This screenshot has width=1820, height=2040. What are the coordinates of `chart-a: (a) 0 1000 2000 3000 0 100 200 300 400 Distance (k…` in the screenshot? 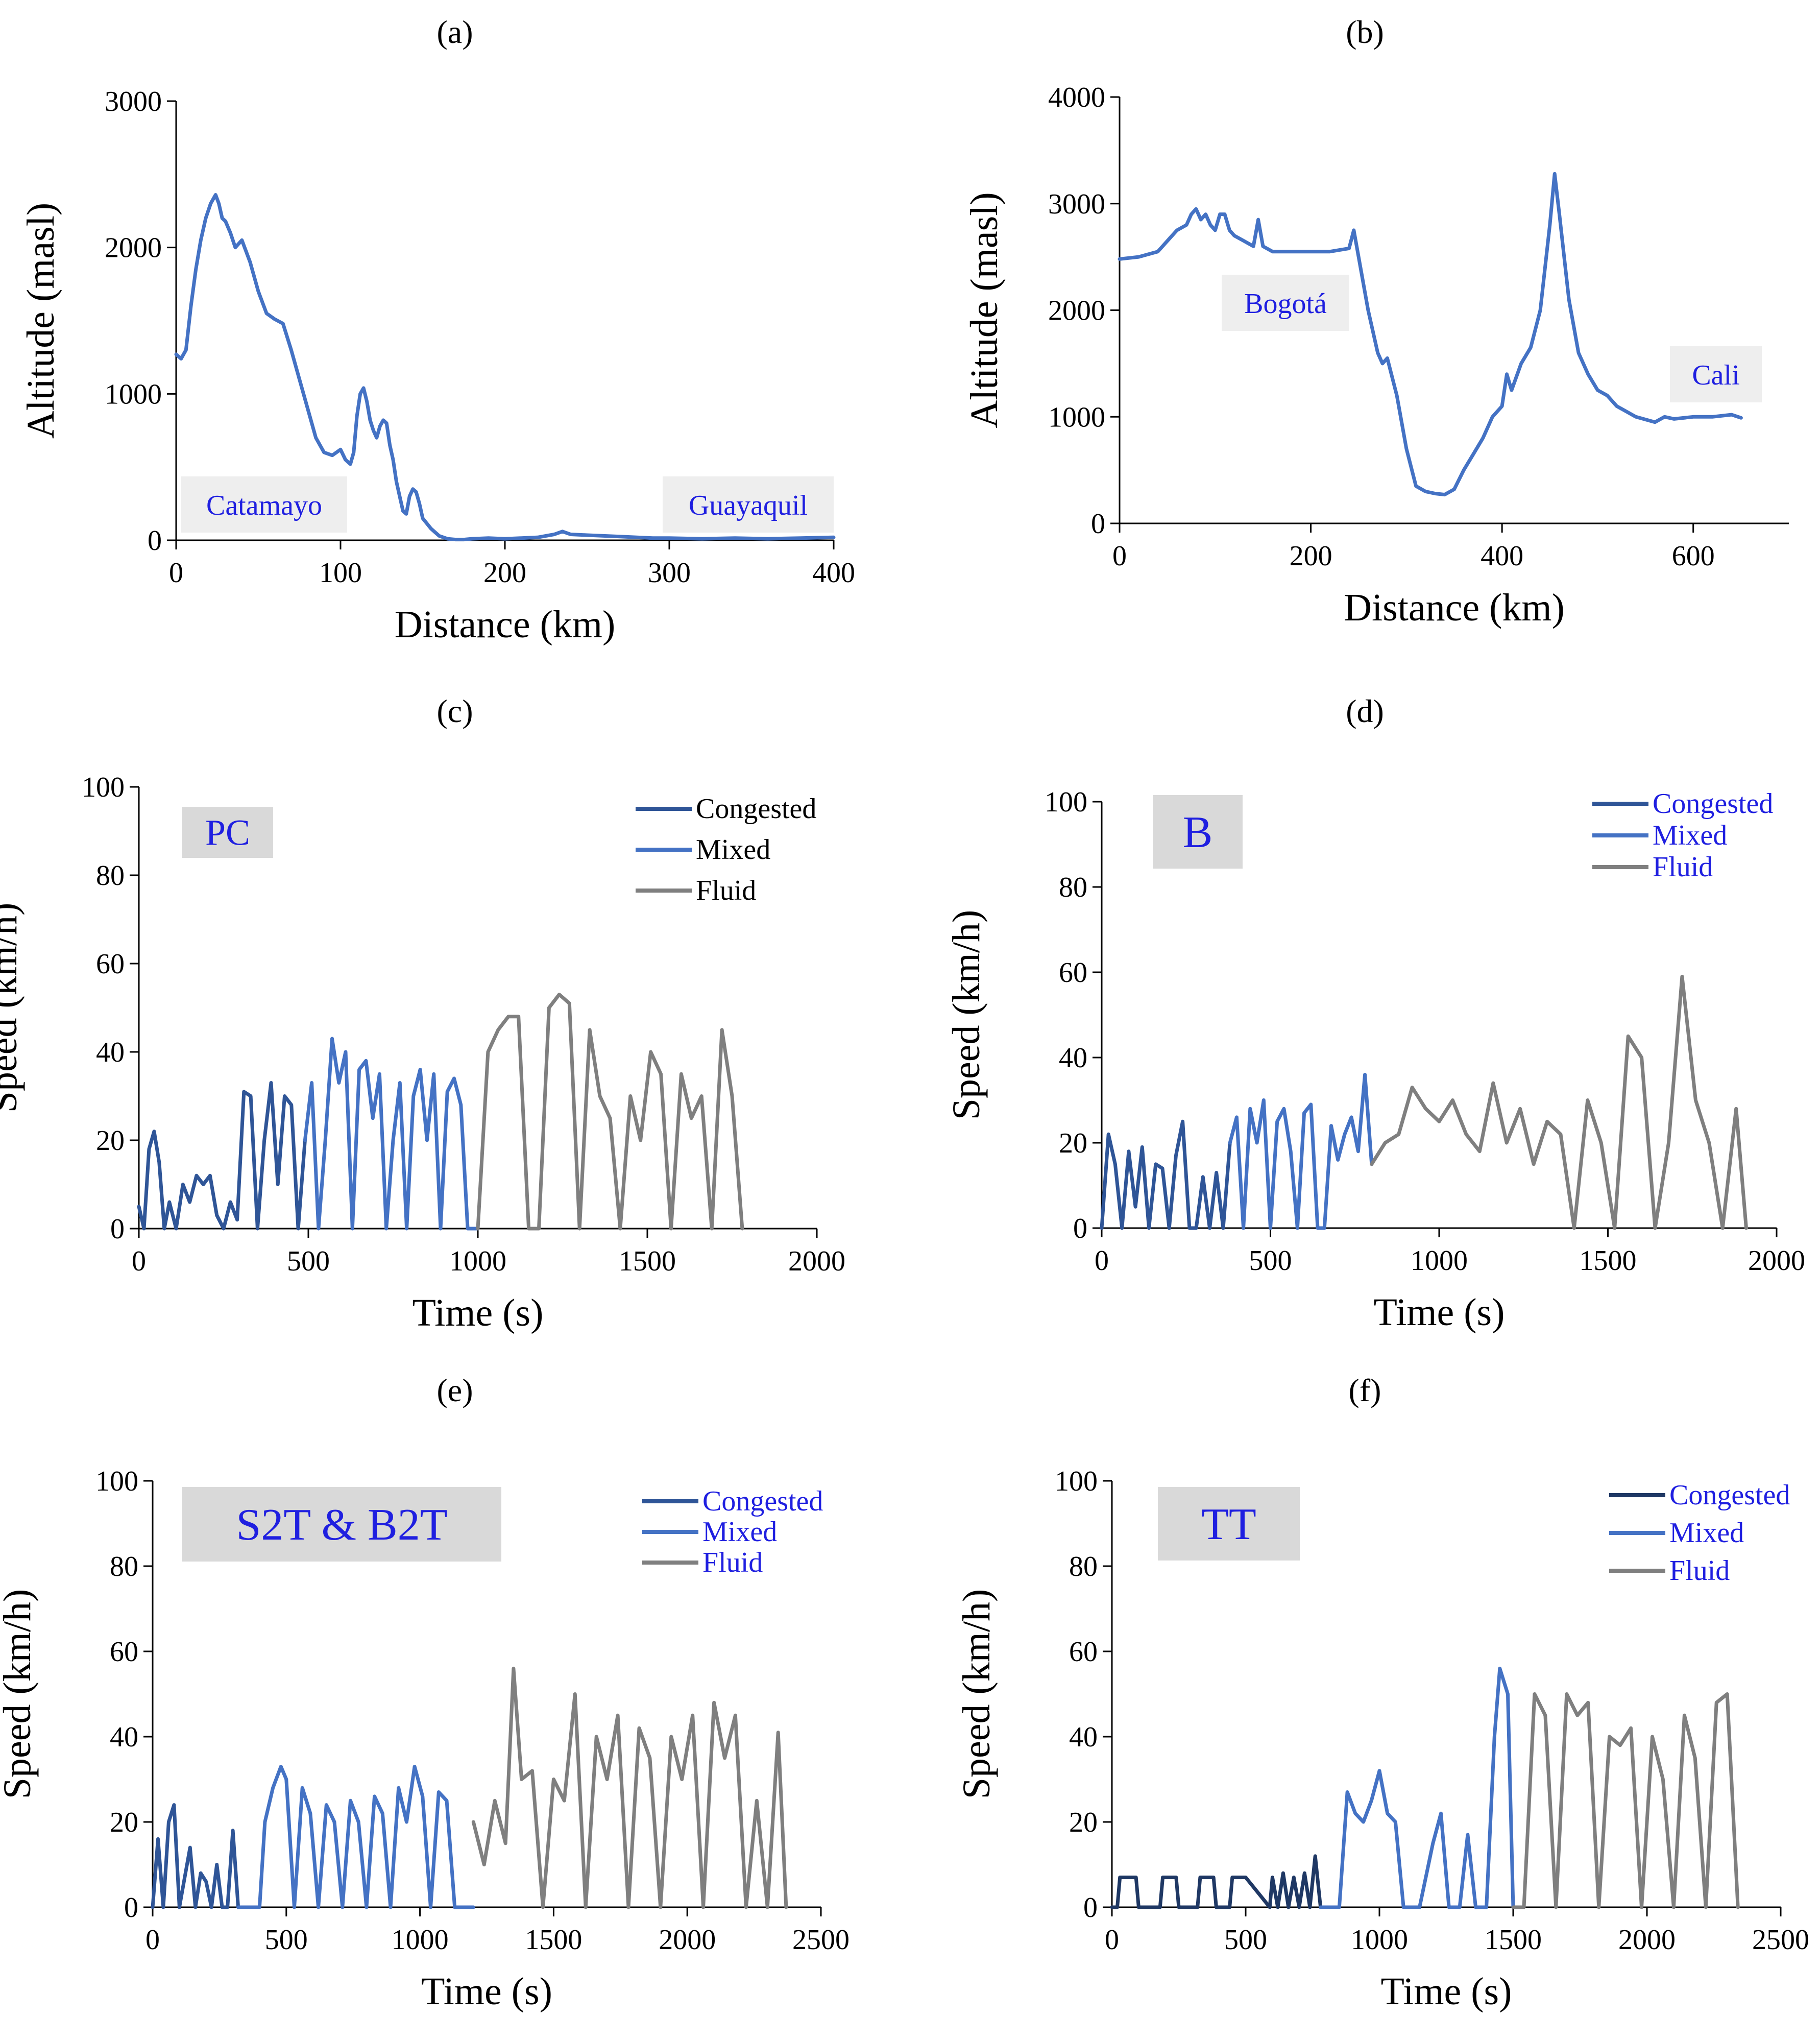 It's located at (437, 330).